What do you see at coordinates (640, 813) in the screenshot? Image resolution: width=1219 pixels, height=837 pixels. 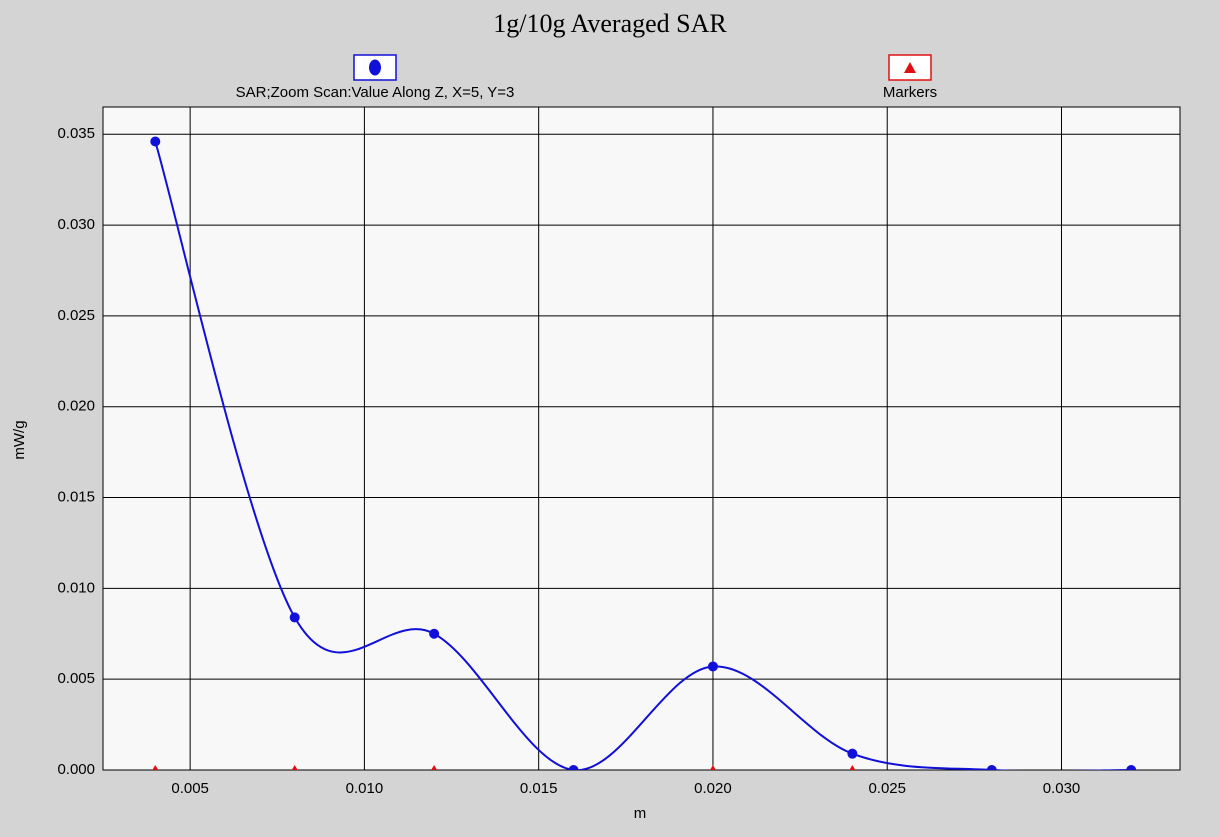 I see `x-axis-label: m` at bounding box center [640, 813].